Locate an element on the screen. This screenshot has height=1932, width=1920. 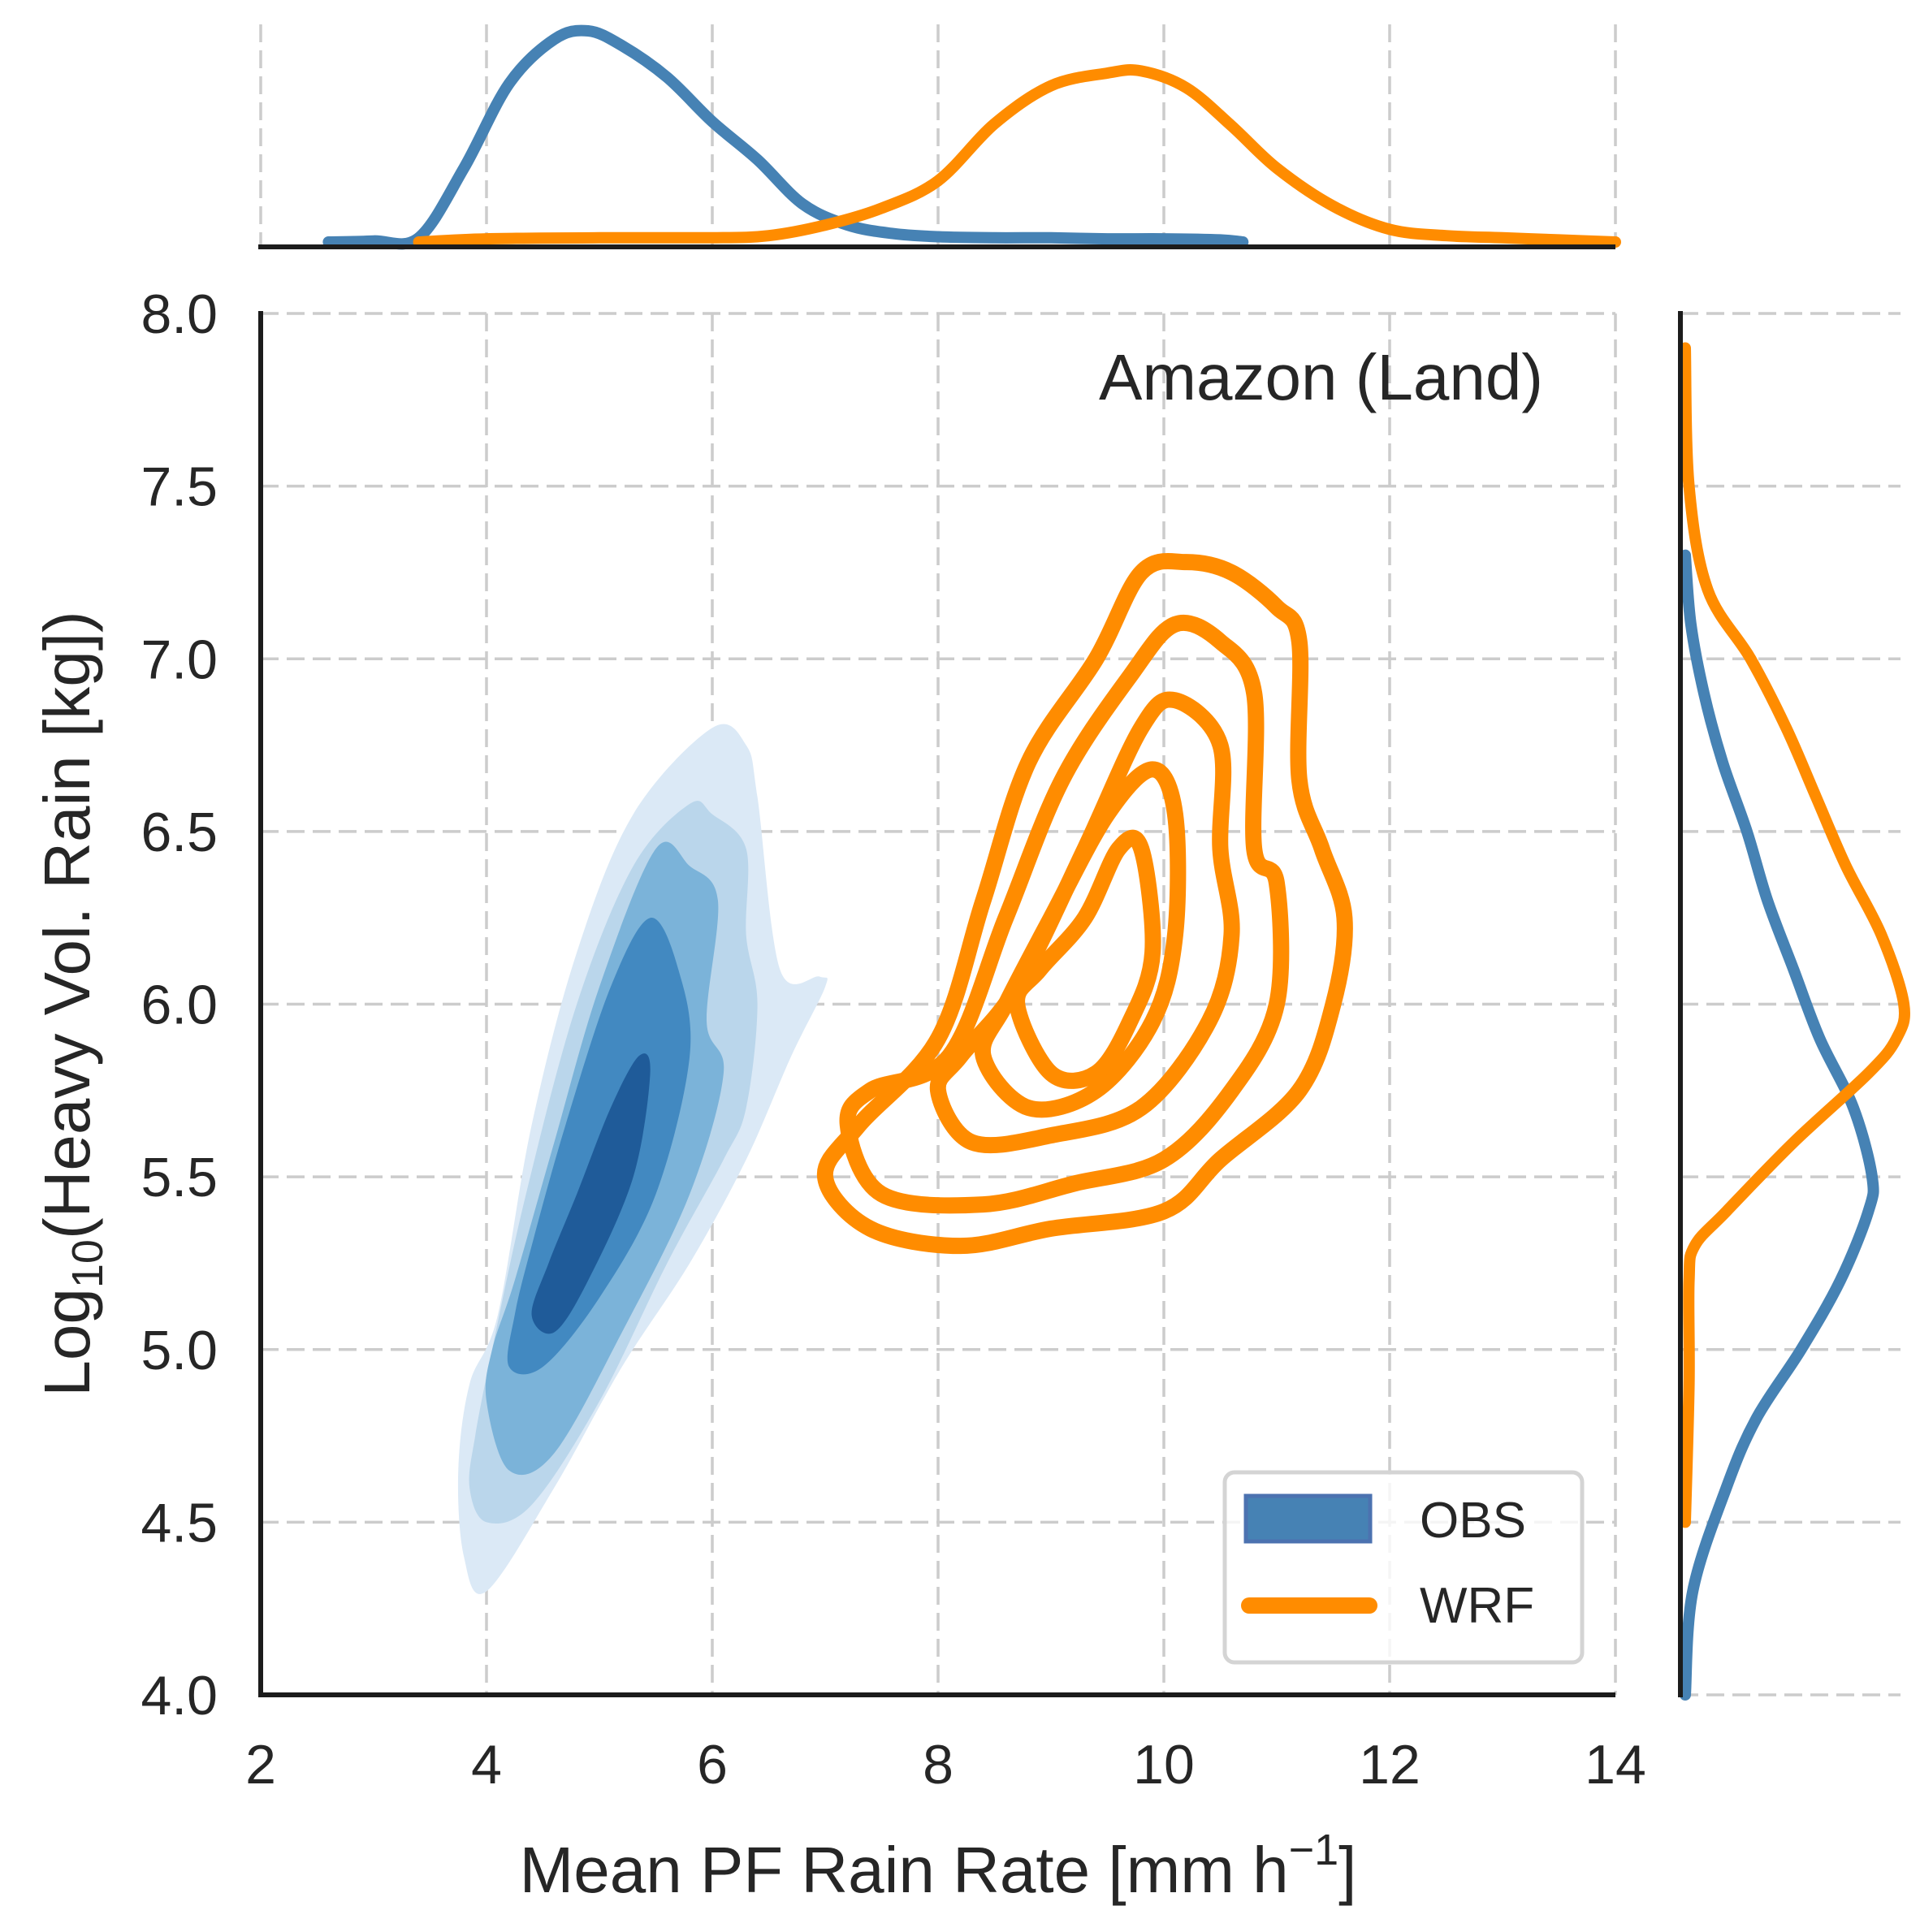
top-marginal-obs-curve is located at coordinates (785, 137).